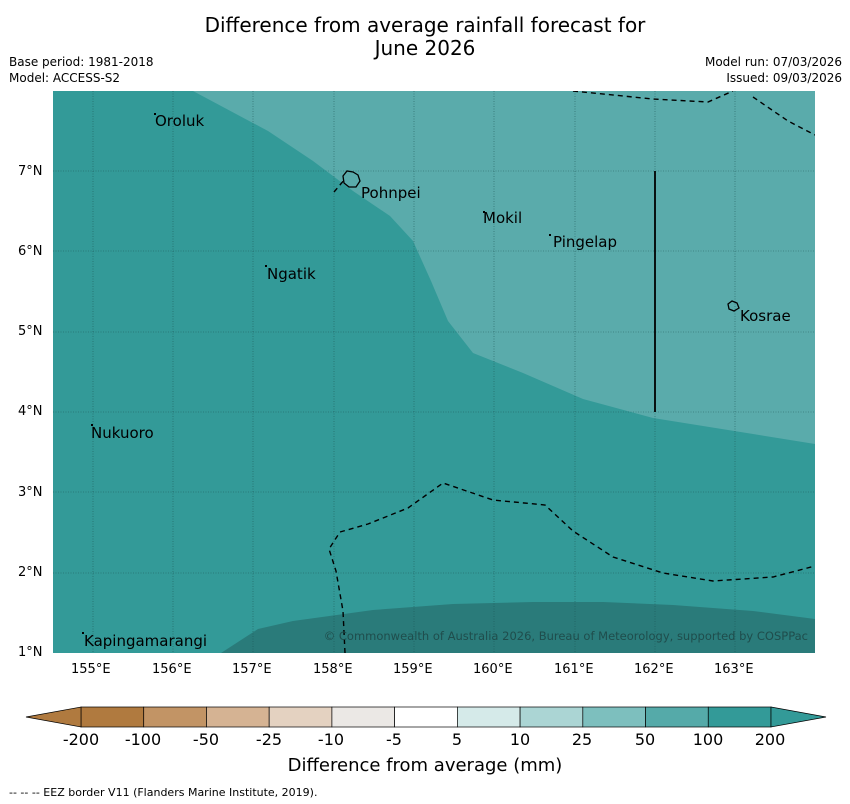 The height and width of the screenshot is (804, 850). Describe the element at coordinates (457, 739) in the screenshot. I see `colorbar-label-5: 5` at that location.